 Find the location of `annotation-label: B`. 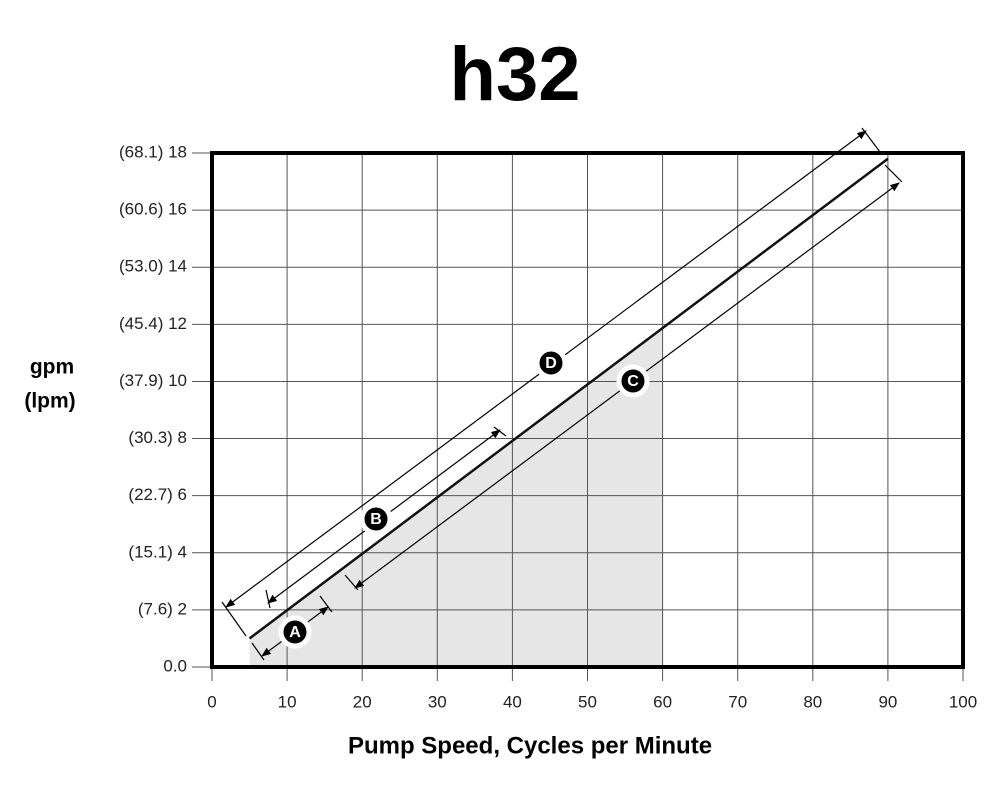

annotation-label: B is located at coordinates (376, 519).